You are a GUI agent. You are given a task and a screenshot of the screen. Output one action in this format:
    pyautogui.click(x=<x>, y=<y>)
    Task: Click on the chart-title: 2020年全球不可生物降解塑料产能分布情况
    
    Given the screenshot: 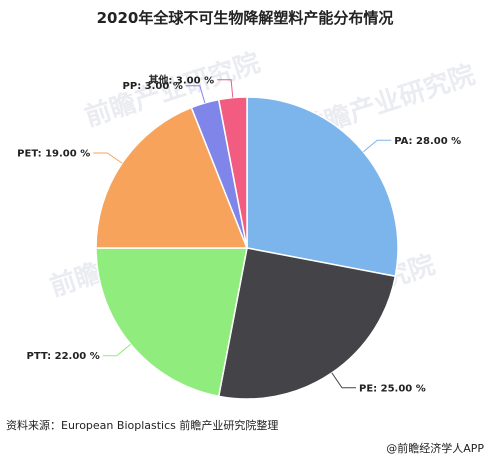 What is the action you would take?
    pyautogui.click(x=245, y=18)
    